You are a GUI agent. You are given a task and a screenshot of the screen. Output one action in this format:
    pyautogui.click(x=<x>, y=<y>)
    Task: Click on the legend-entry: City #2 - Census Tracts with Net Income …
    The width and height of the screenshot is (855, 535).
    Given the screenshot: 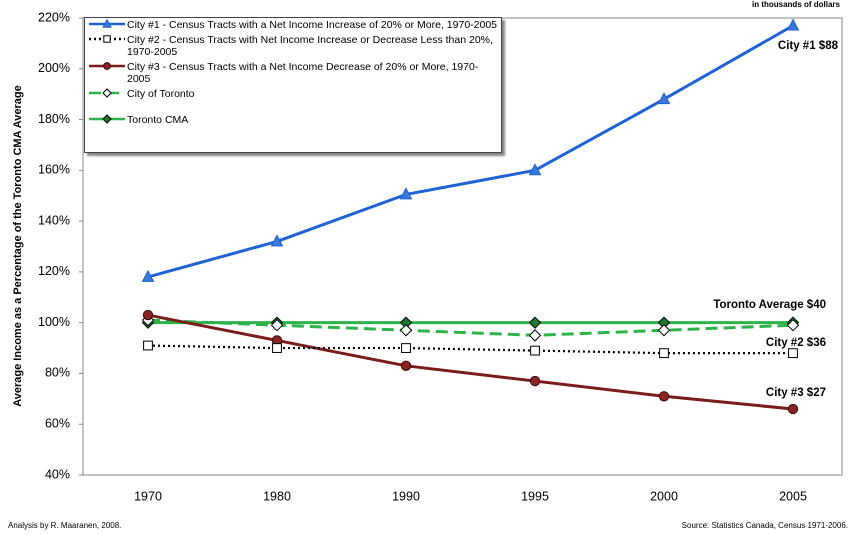 What is the action you would take?
    pyautogui.click(x=293, y=46)
    